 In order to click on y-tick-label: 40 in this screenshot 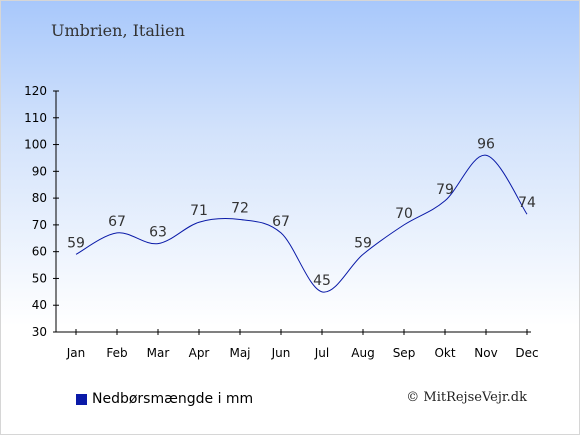, I will do `click(39, 305)`.